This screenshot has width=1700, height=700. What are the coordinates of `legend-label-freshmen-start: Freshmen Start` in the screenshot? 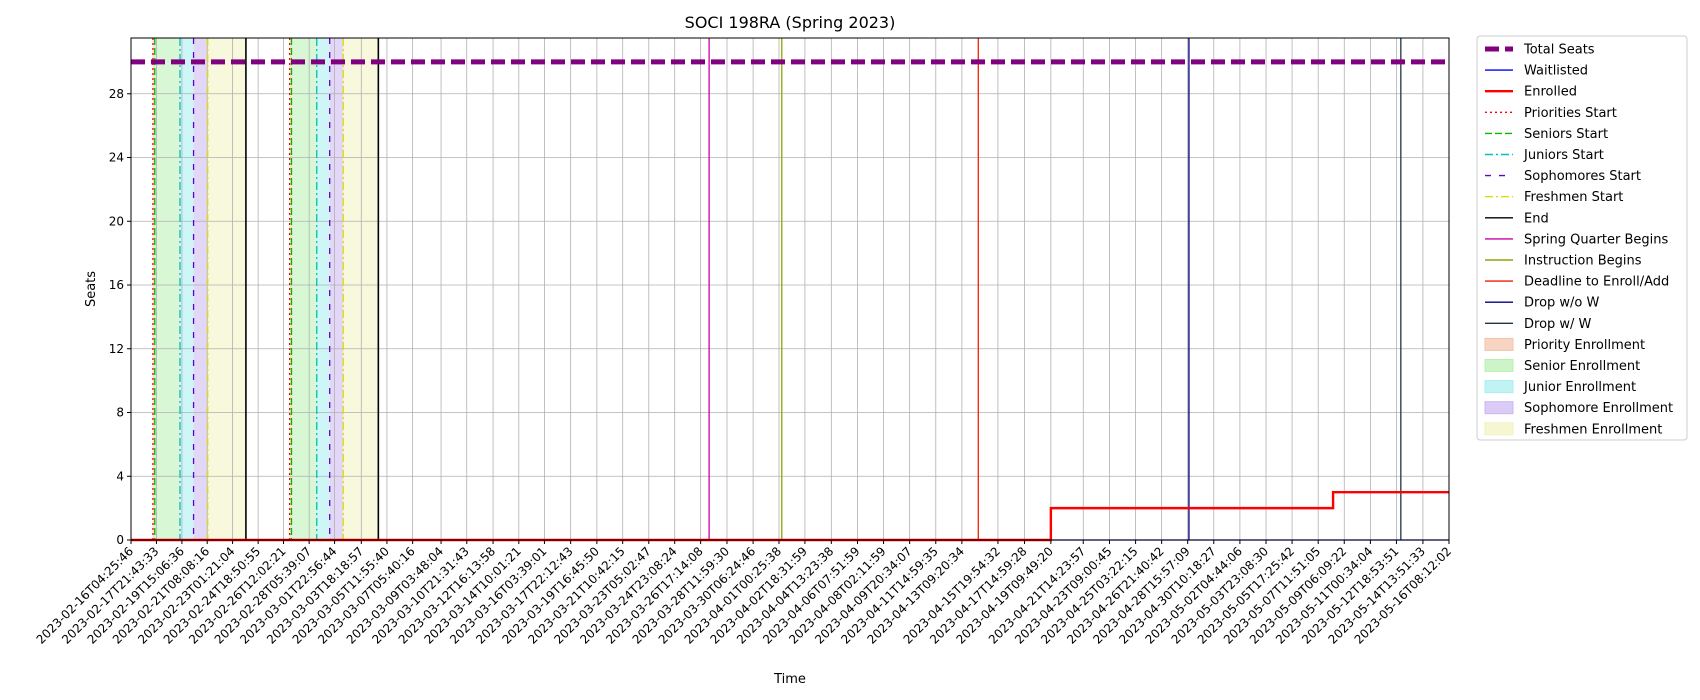 It's located at (1573, 197).